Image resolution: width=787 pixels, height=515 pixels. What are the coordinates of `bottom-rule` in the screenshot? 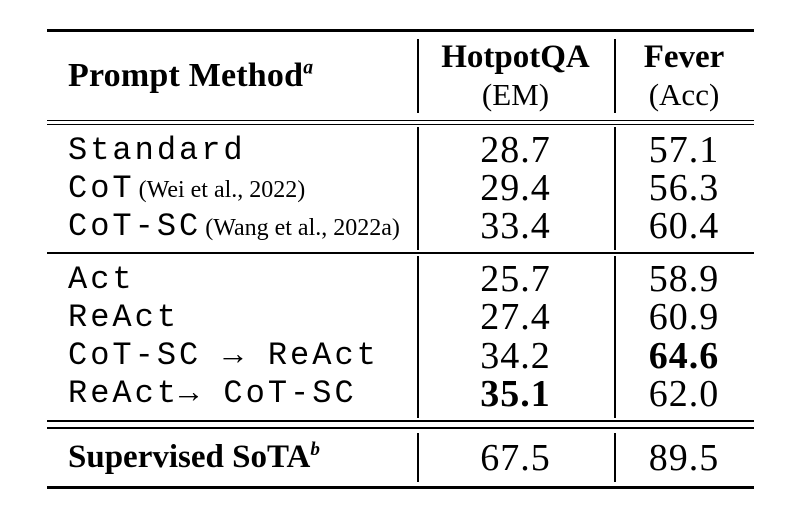 It's located at (400, 487).